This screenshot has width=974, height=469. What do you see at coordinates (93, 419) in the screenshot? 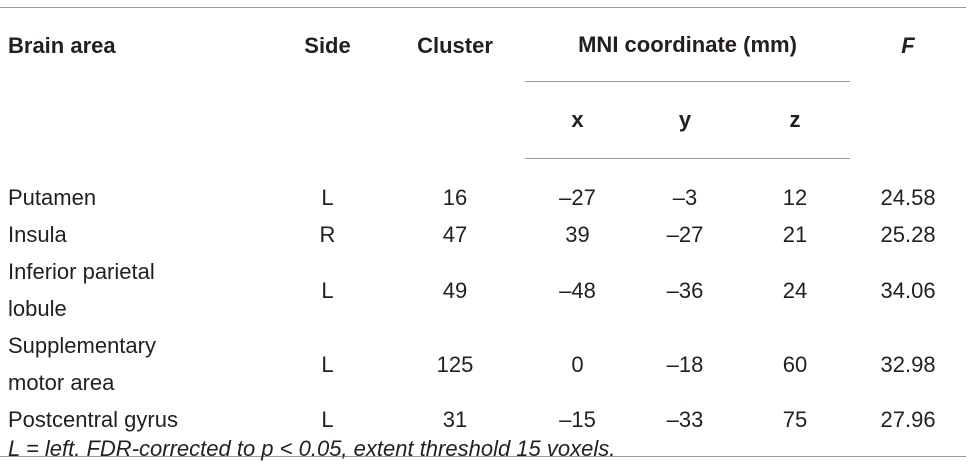
I see `cell-text: Postcentral gyrus` at bounding box center [93, 419].